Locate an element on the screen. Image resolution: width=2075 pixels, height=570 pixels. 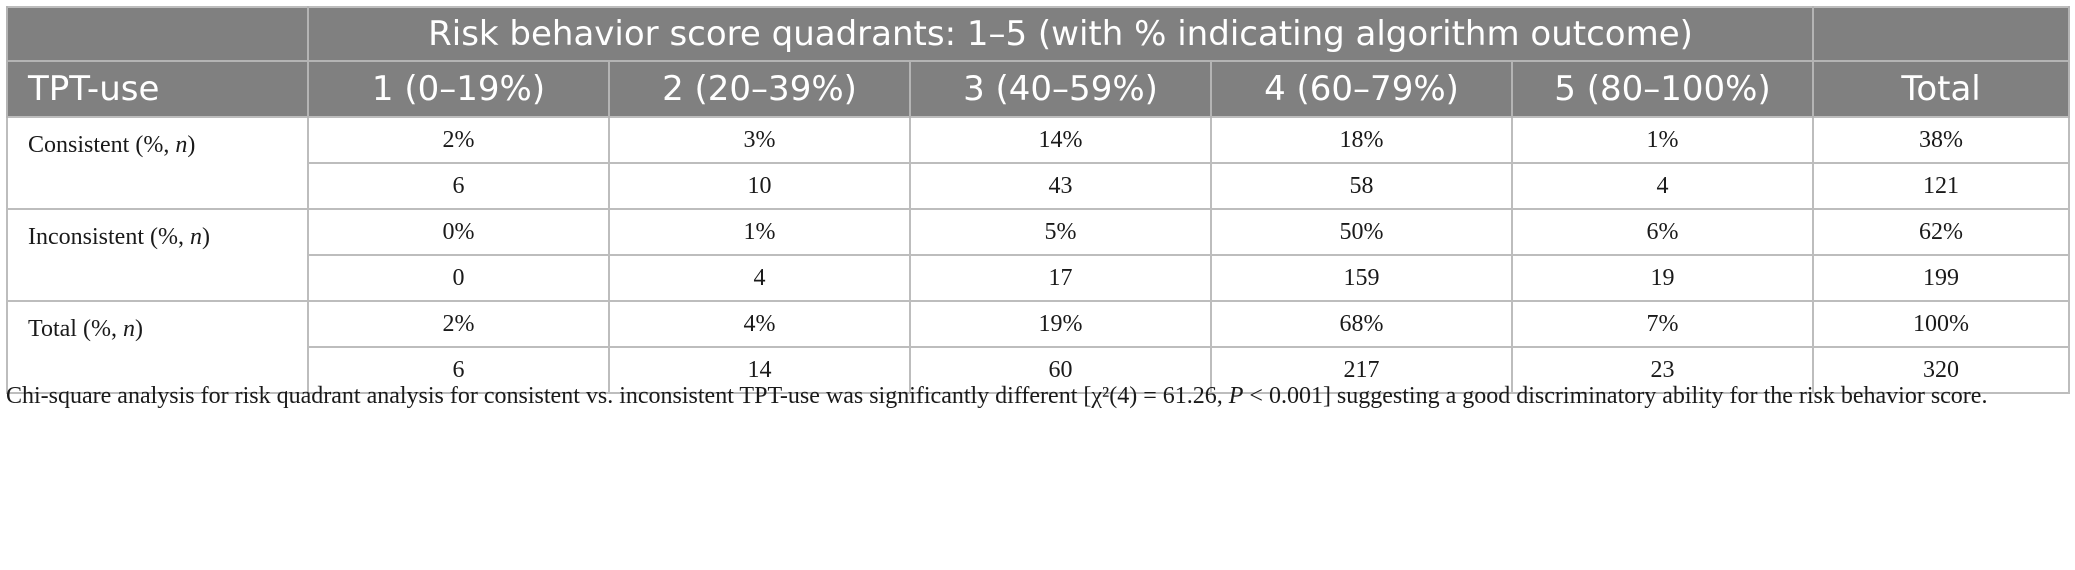
table-cell: 17 is located at coordinates (1060, 278).